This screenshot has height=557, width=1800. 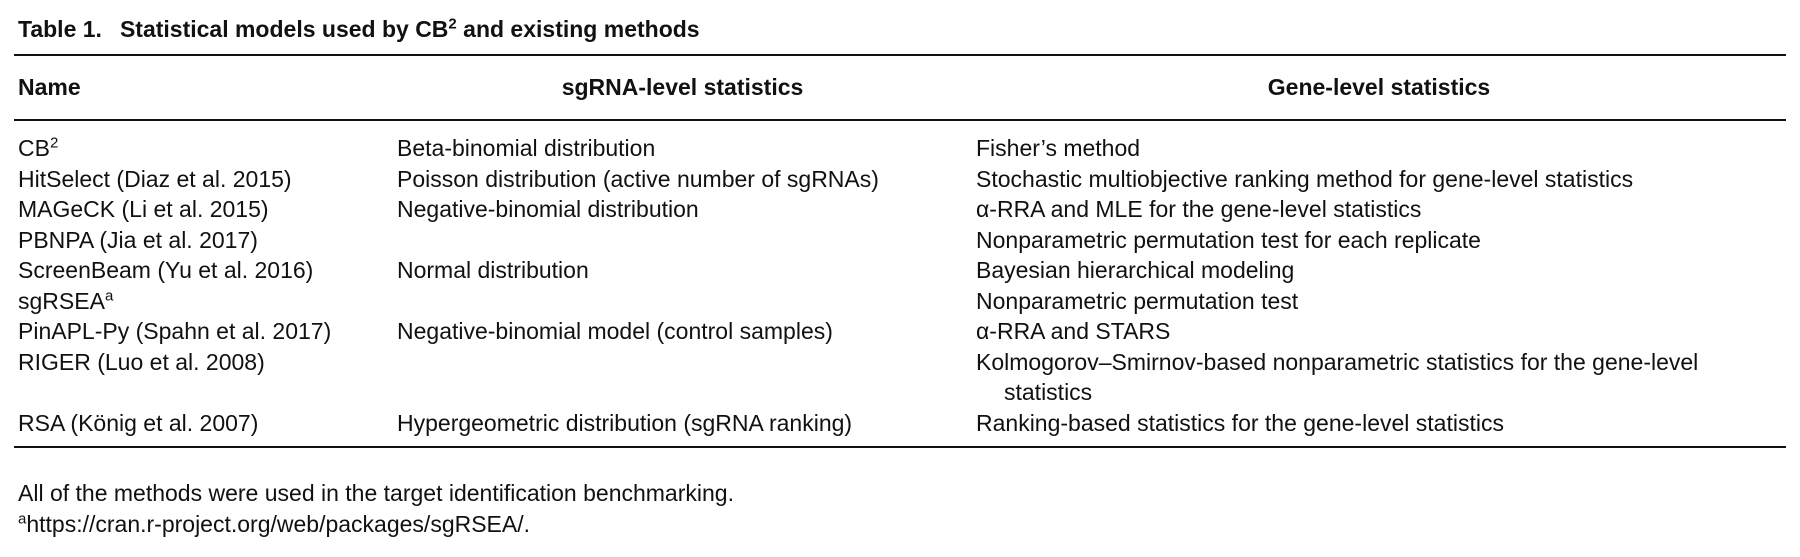 I want to click on header-cell: sgRNA-level statistics, so click(x=682, y=87).